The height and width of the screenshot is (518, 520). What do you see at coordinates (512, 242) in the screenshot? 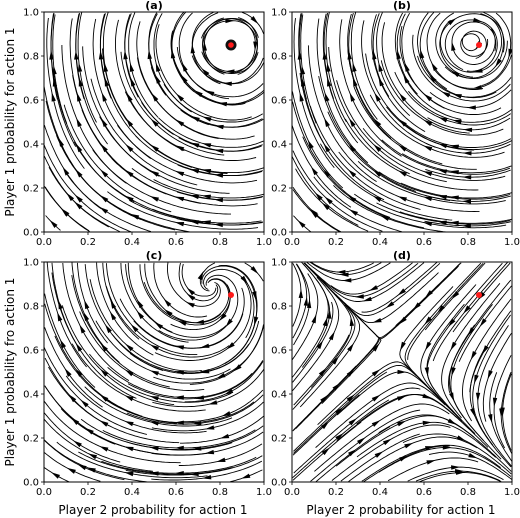
I see `x-tick-label: 1.0` at bounding box center [512, 242].